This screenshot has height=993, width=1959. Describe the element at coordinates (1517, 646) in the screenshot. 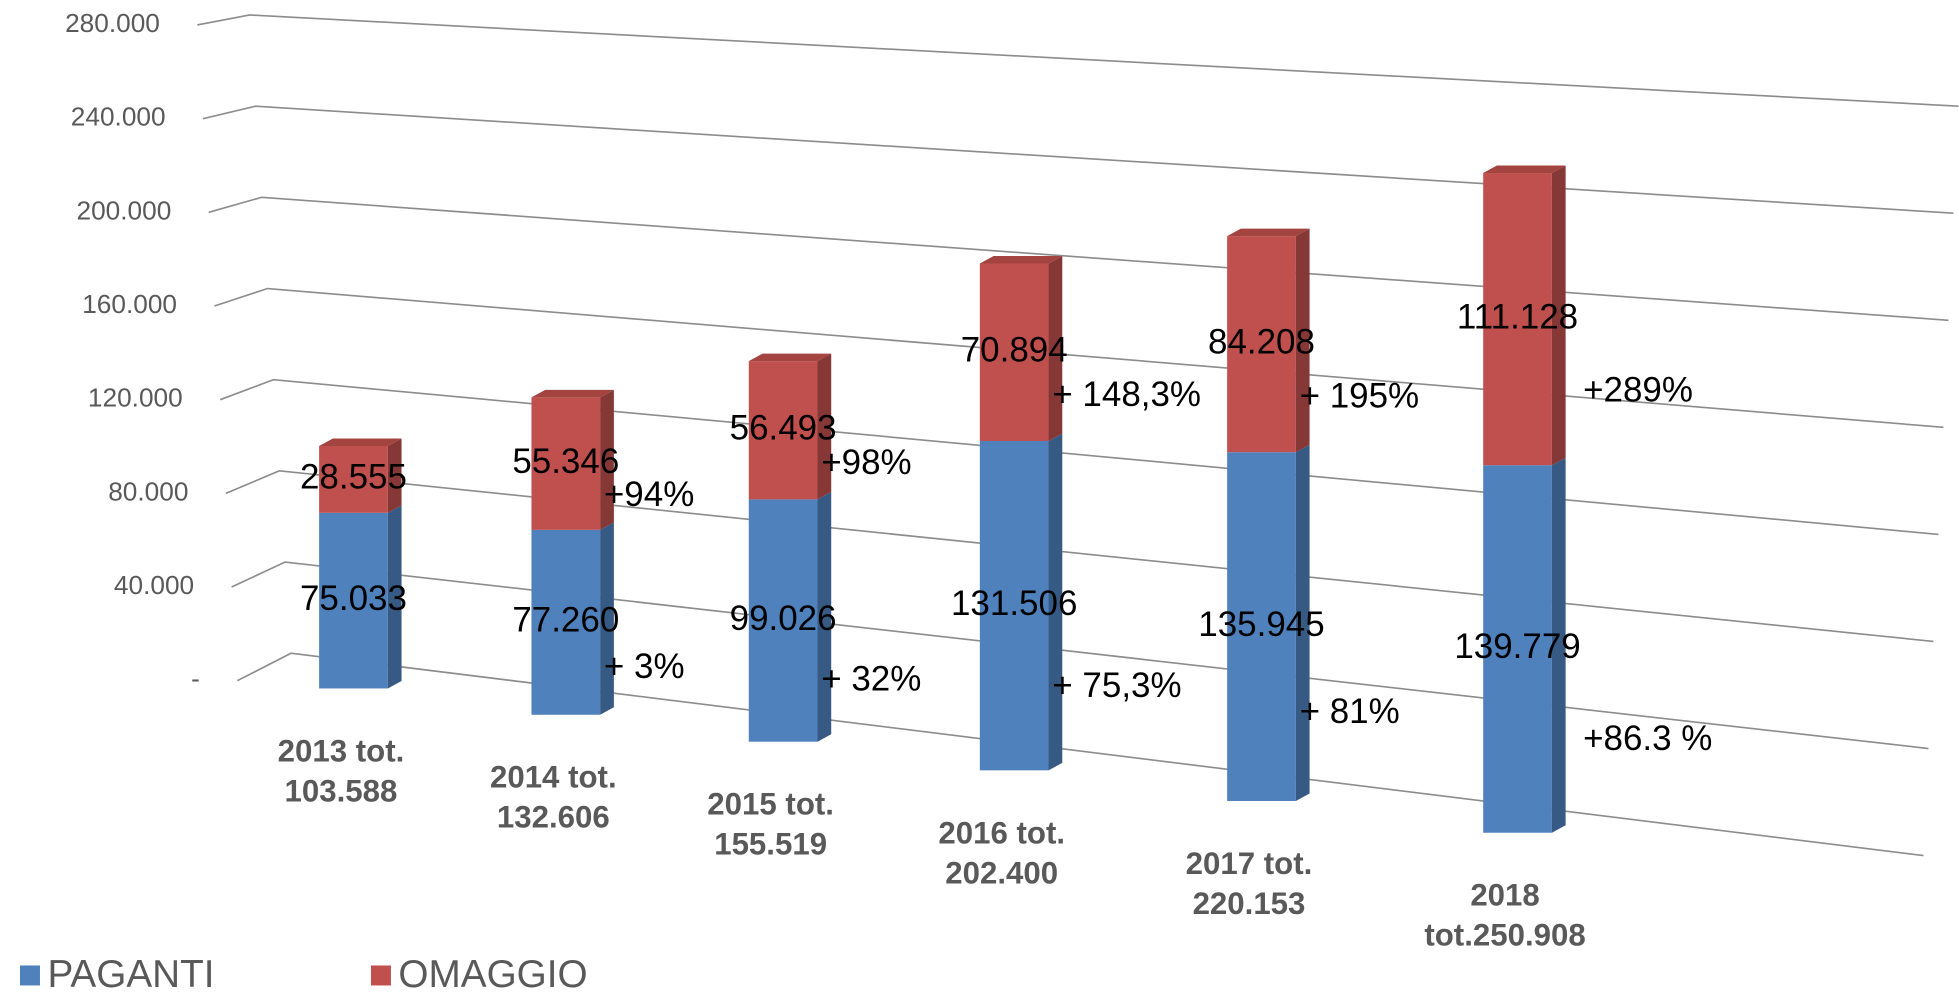

I see `value-label: 139.779` at that location.